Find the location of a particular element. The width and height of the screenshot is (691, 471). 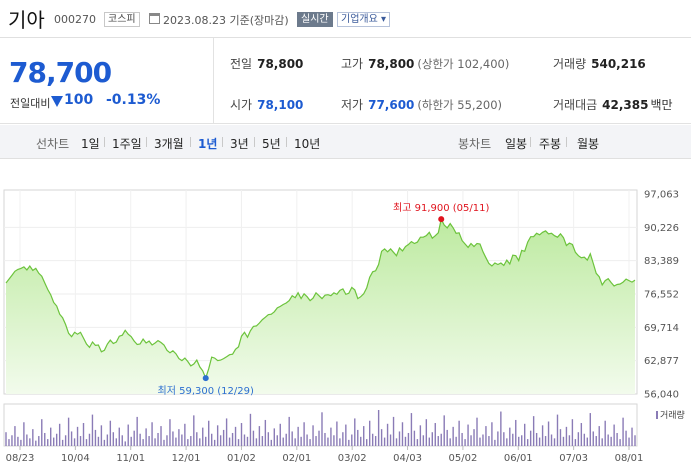

realtime-button: 실시간 is located at coordinates (315, 19).